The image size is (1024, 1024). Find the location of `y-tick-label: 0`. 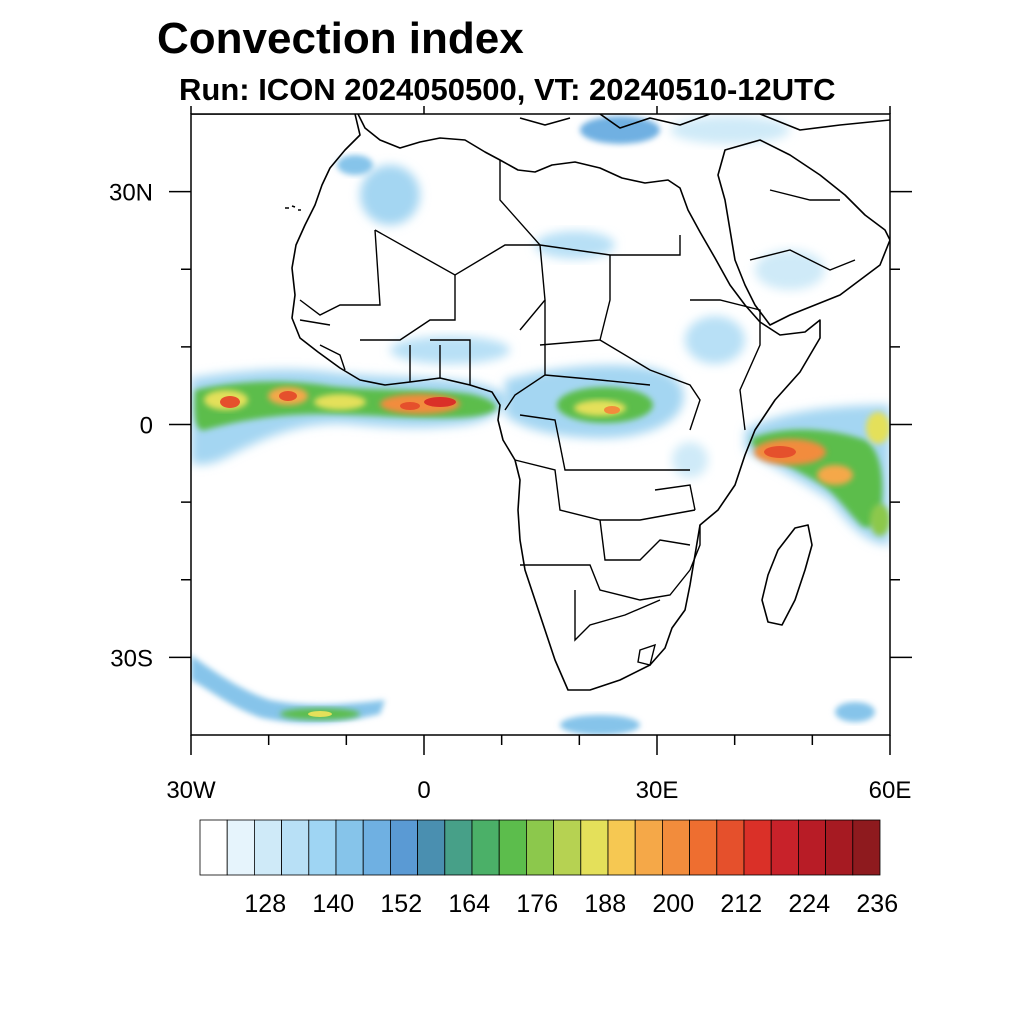

y-tick-label: 0 is located at coordinates (146, 426).